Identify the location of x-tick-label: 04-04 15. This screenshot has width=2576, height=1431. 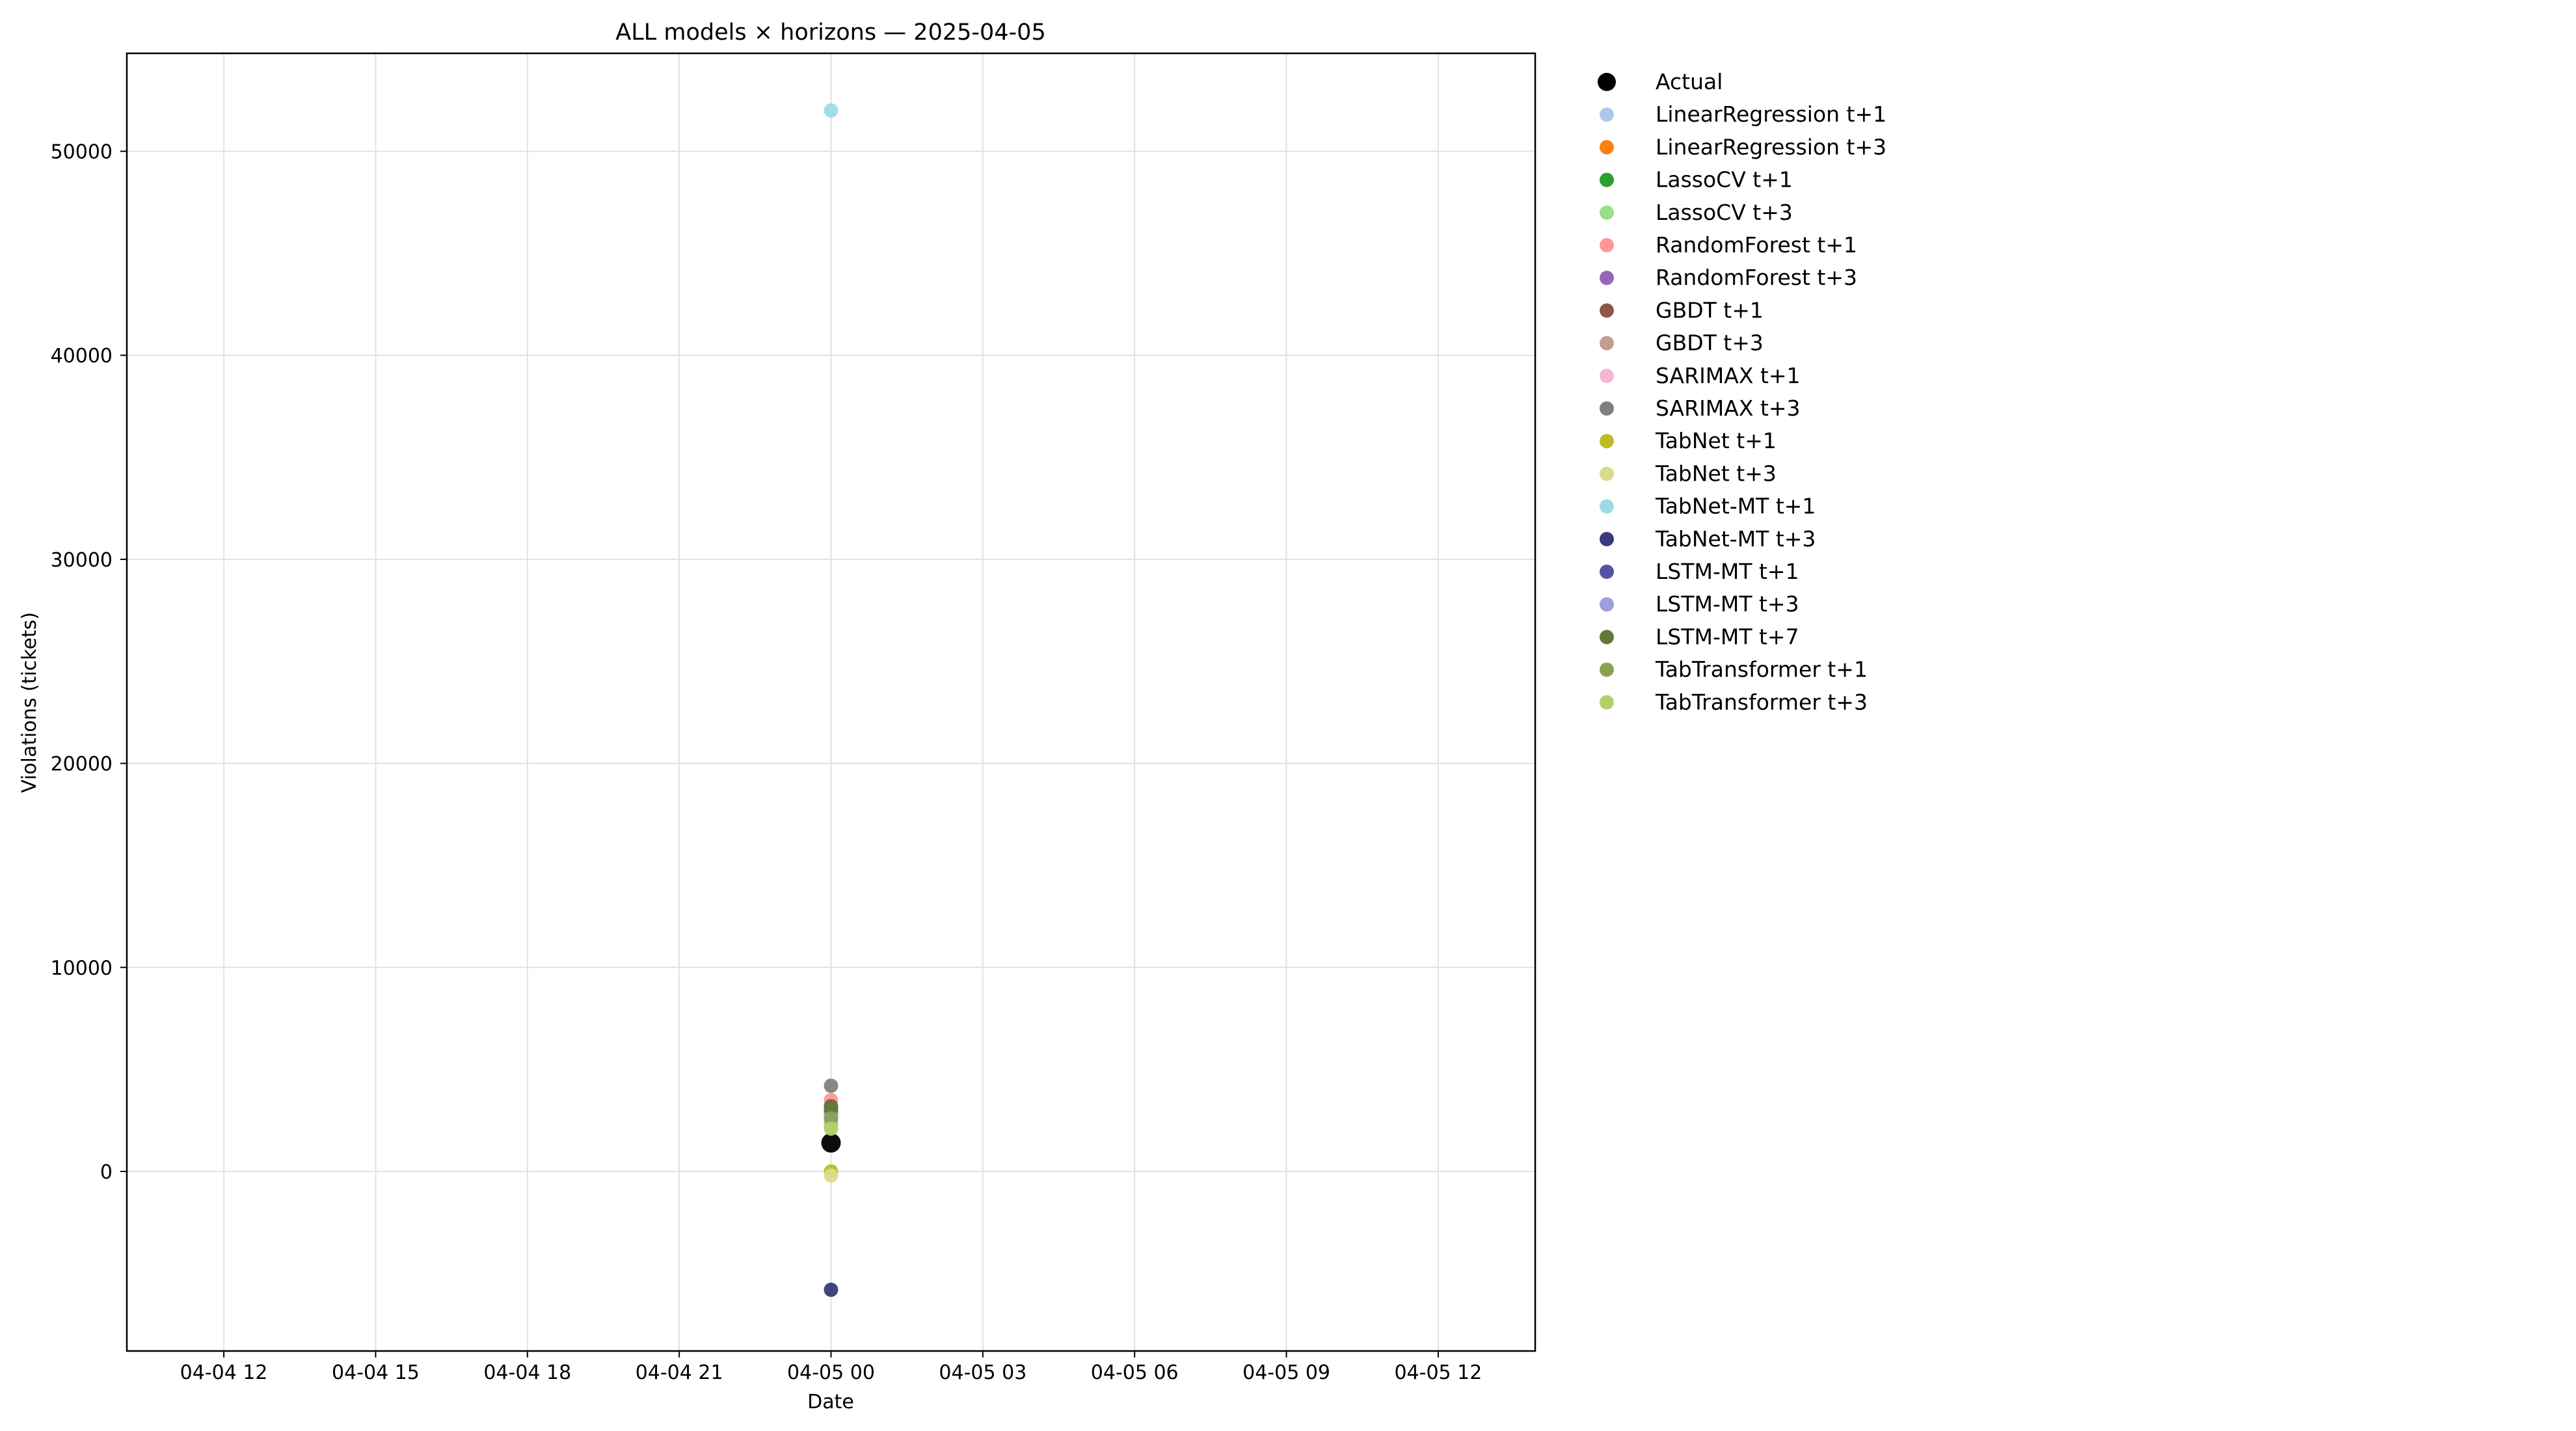
(376, 1373).